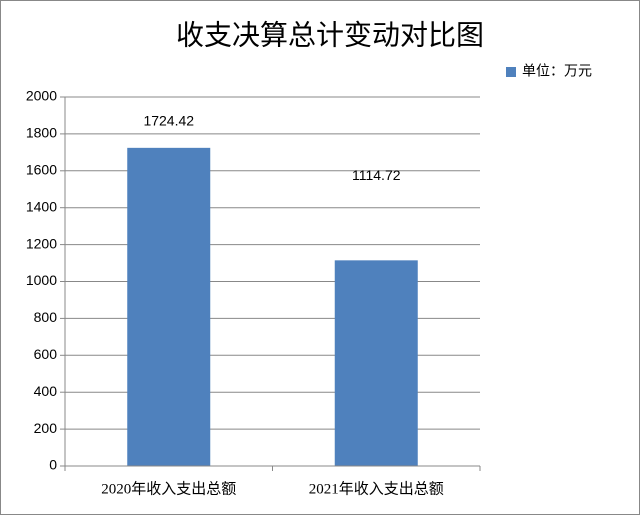 Image resolution: width=640 pixels, height=515 pixels. What do you see at coordinates (46, 317) in the screenshot?
I see `y-tick-label: 800` at bounding box center [46, 317].